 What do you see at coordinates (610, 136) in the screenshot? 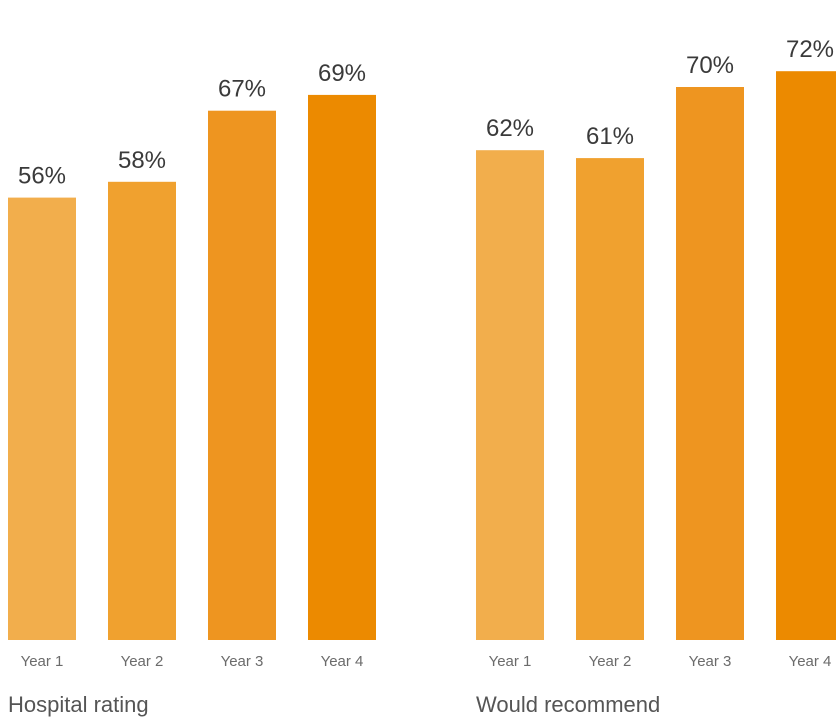
I see `data-label-2-2: 61%` at bounding box center [610, 136].